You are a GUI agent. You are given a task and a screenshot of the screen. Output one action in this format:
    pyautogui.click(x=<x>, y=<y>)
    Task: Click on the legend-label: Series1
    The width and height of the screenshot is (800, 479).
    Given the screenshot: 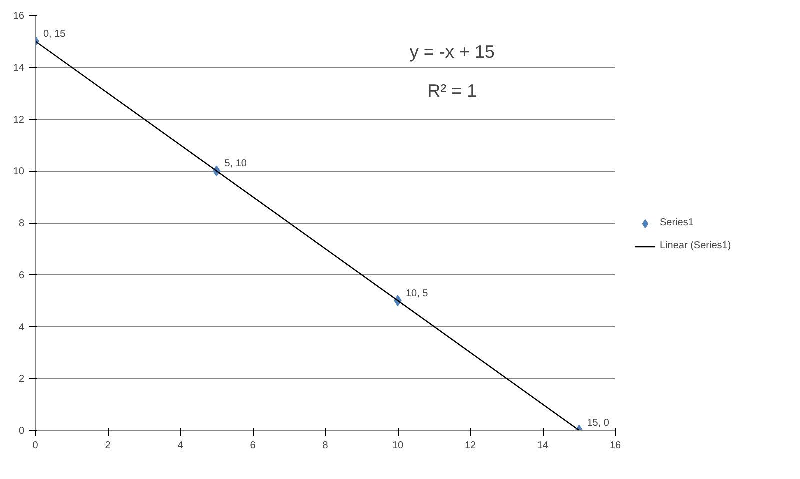 What is the action you would take?
    pyautogui.click(x=677, y=223)
    